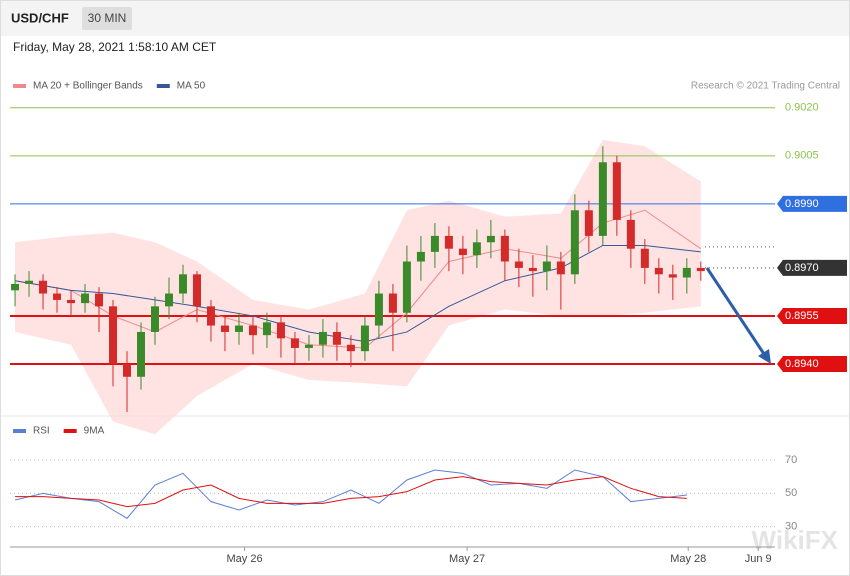 The height and width of the screenshot is (576, 850). What do you see at coordinates (765, 86) in the screenshot?
I see `credit: Research © 2021 Trading Central` at bounding box center [765, 86].